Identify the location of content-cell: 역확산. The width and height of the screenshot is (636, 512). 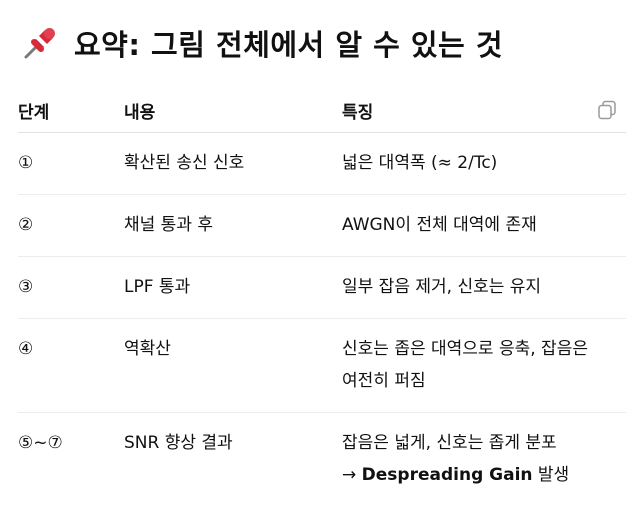
(233, 365).